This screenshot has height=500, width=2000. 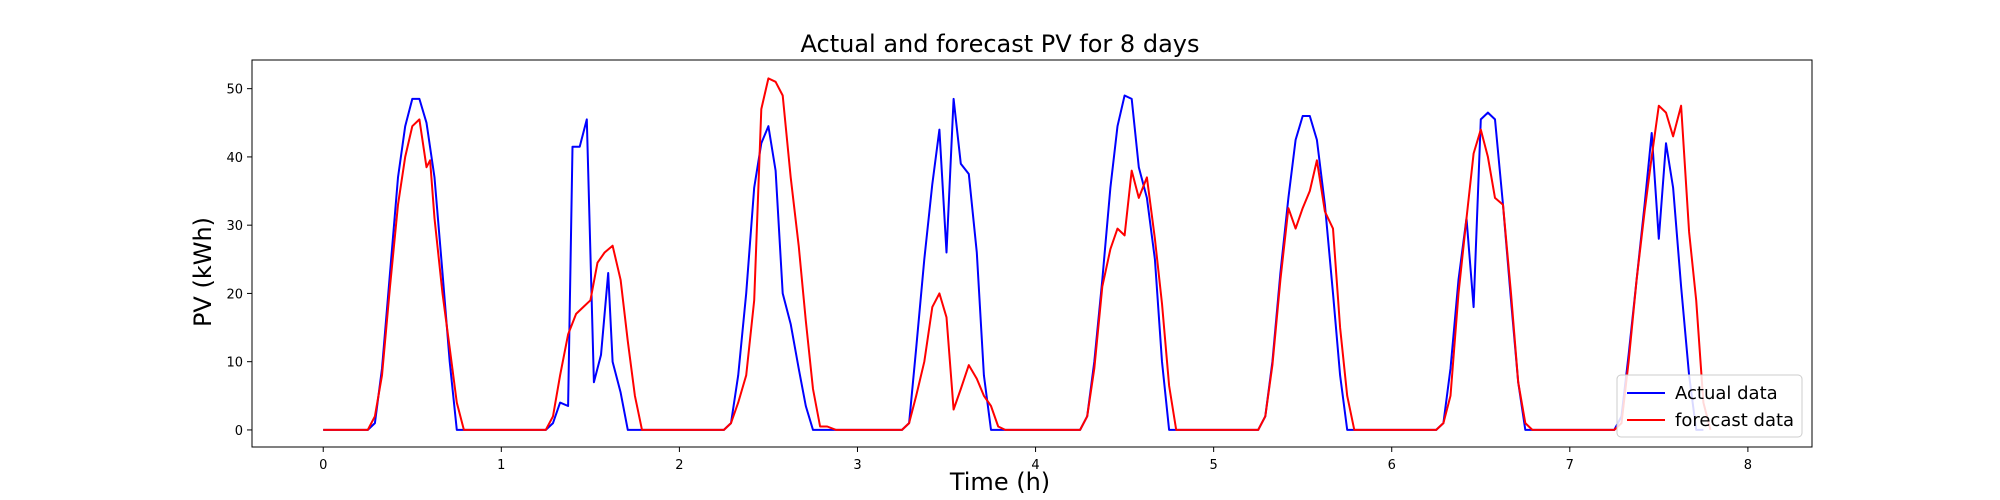 What do you see at coordinates (239, 431) in the screenshot?
I see `y-tick-label: 0` at bounding box center [239, 431].